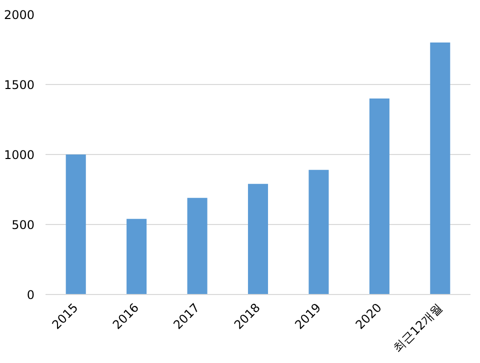  Describe the element at coordinates (30, 295) in the screenshot. I see `y-tick-label: 0` at that location.